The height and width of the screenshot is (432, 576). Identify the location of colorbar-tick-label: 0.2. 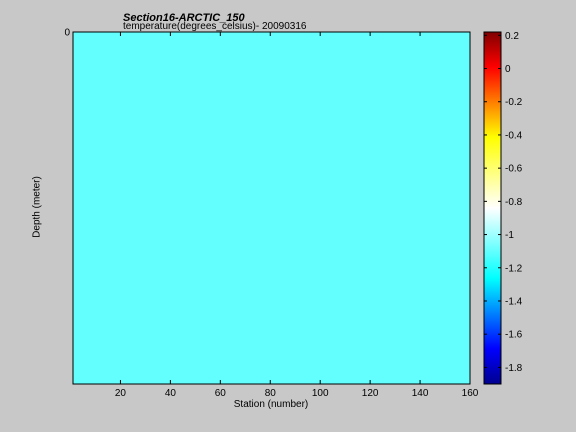
(512, 36).